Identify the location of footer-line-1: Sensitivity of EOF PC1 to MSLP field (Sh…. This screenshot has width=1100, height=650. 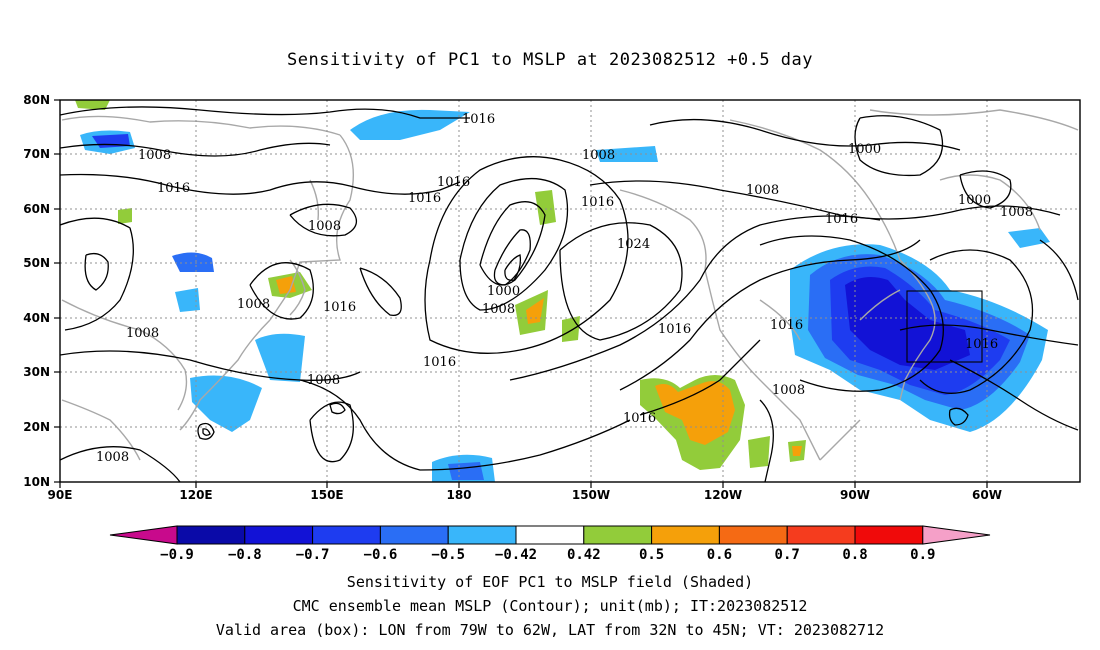
(550, 582).